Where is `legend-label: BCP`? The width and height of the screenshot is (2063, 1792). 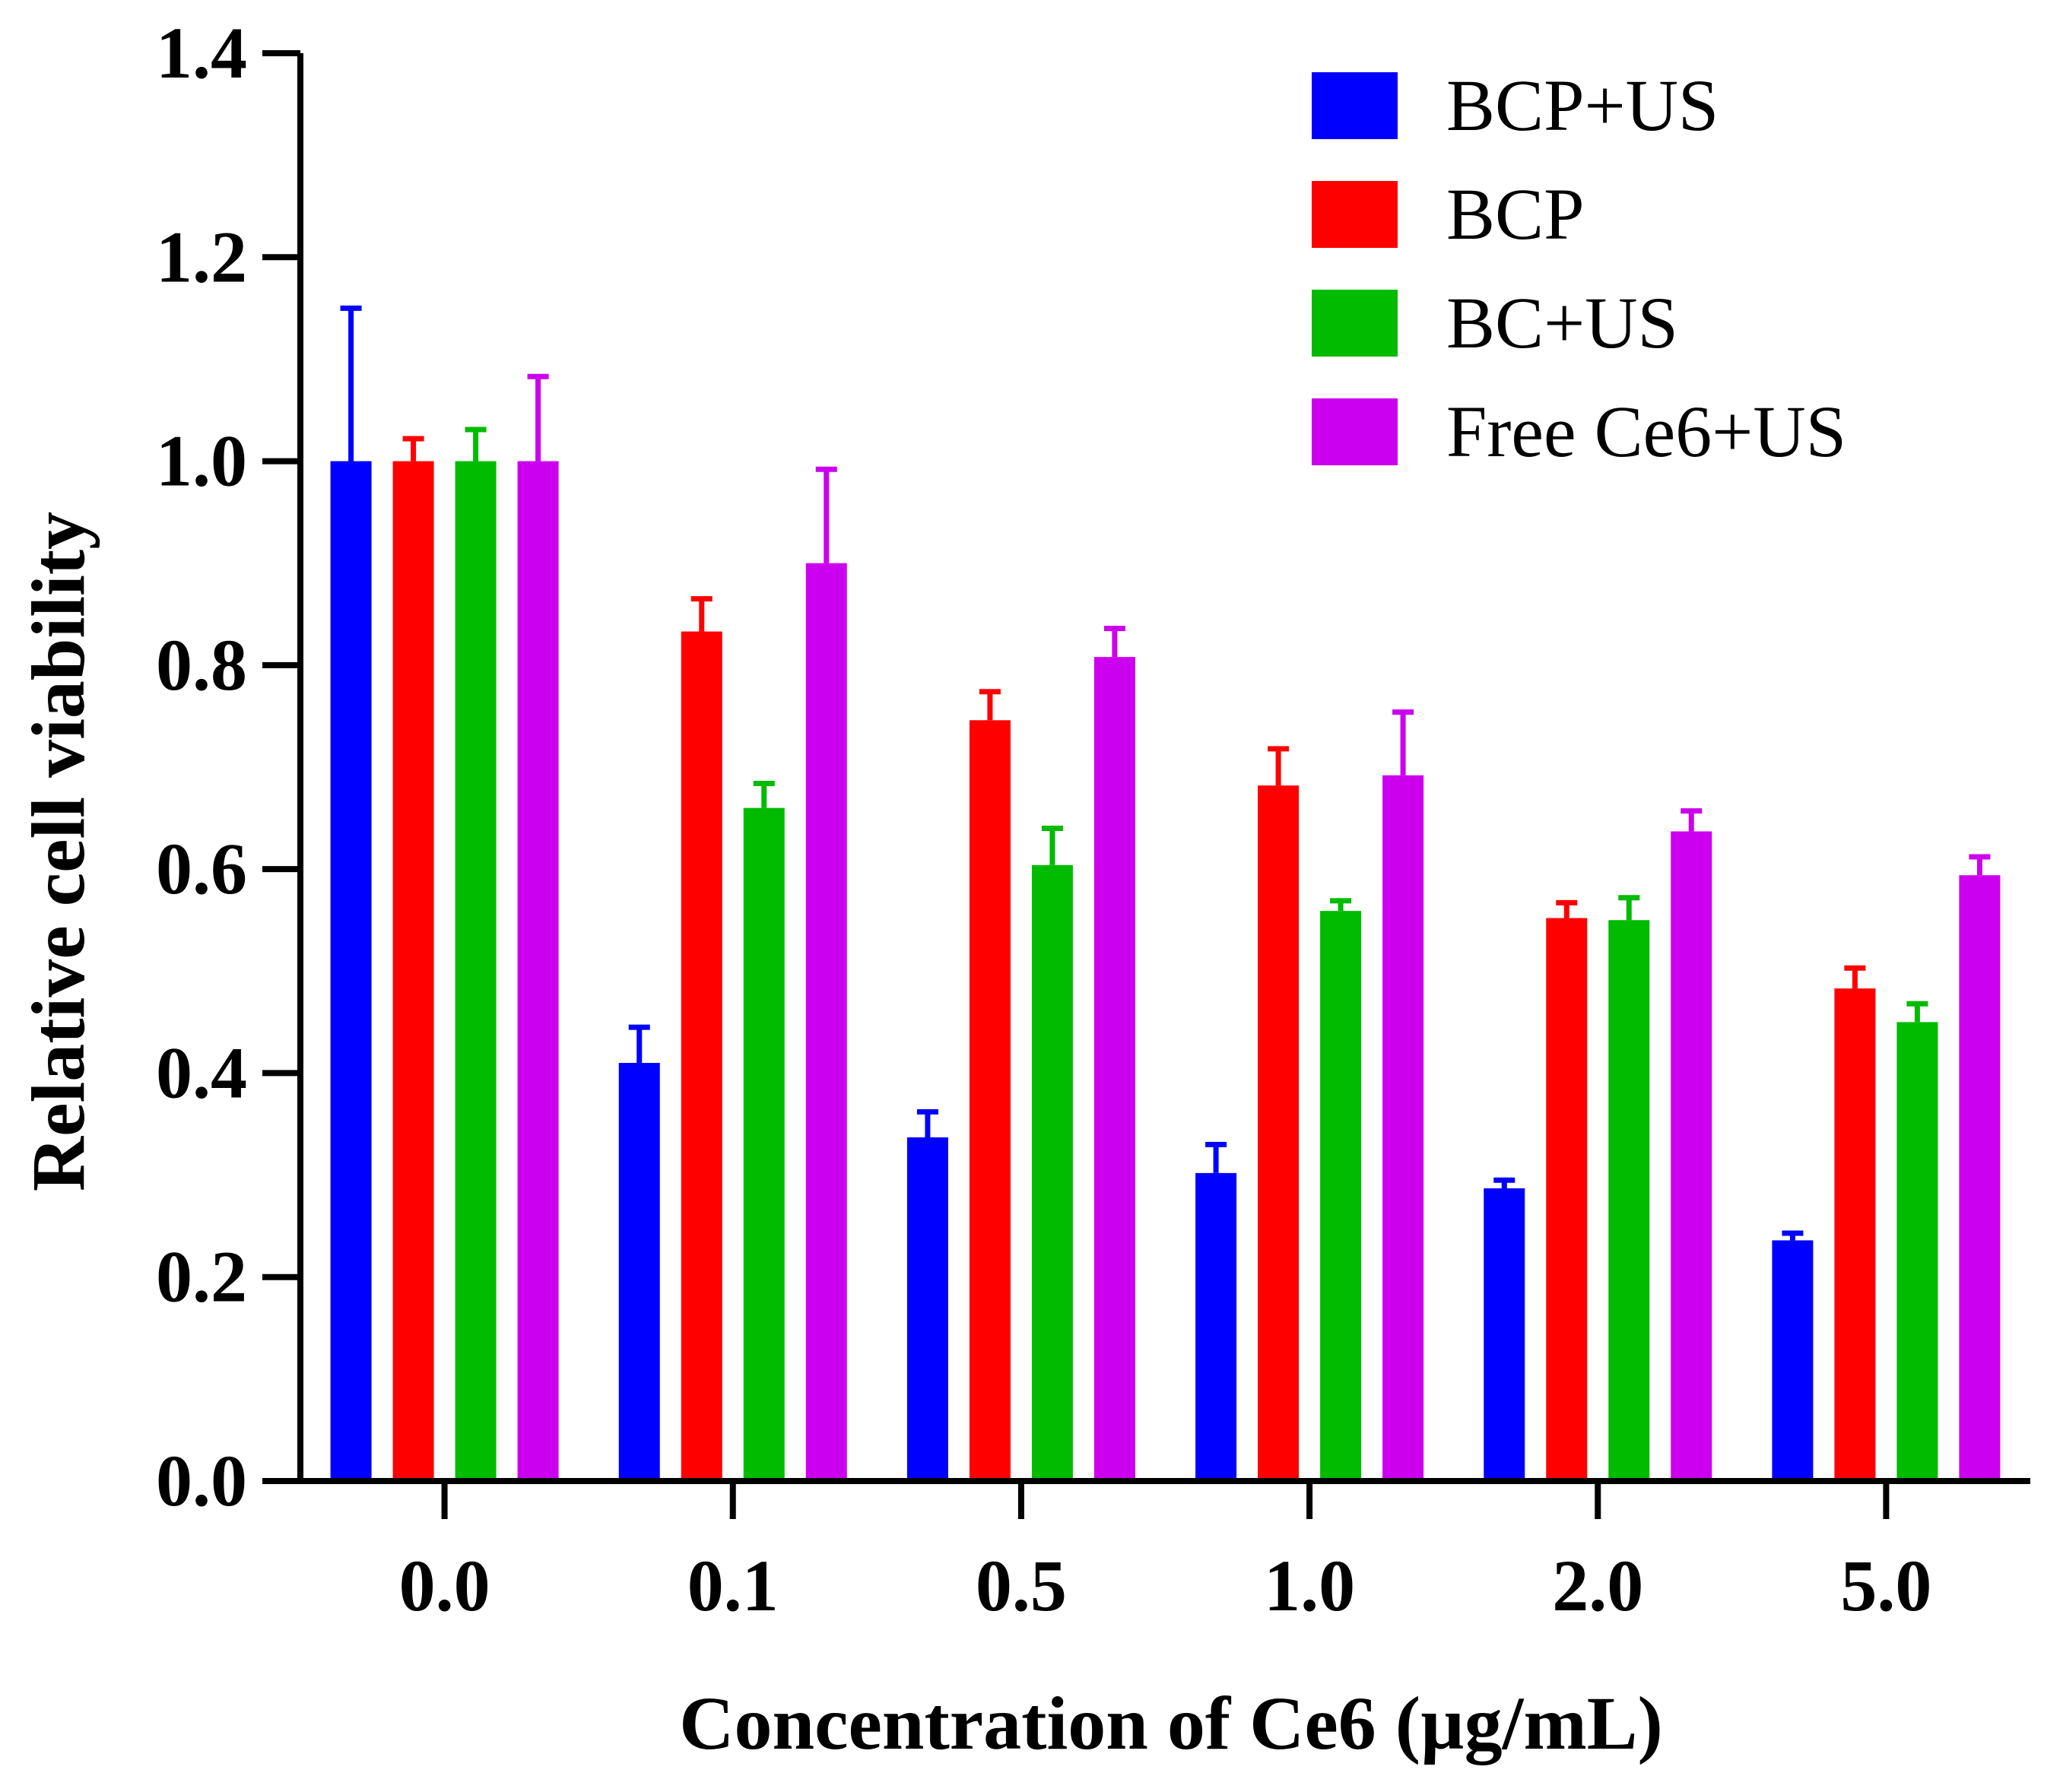 legend-label: BCP is located at coordinates (1515, 214).